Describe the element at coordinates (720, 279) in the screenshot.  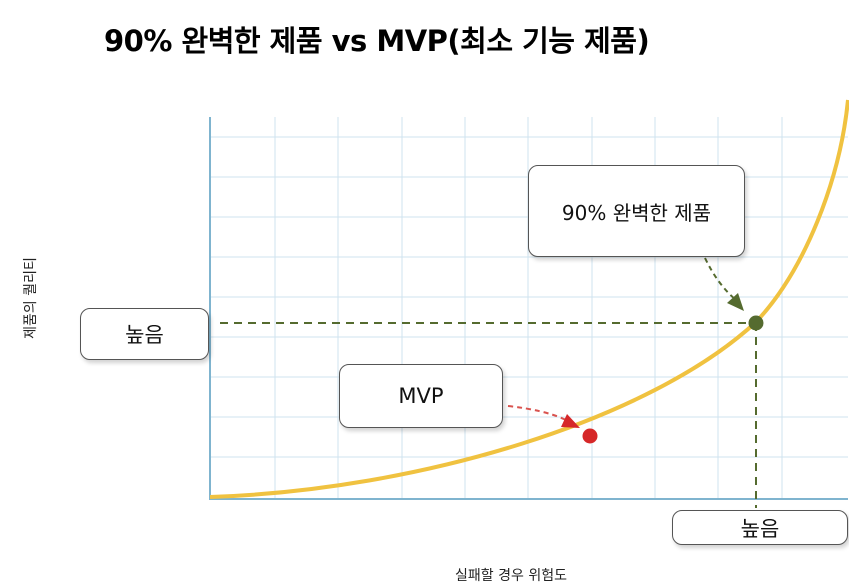
I see `perfect-arrow` at that location.